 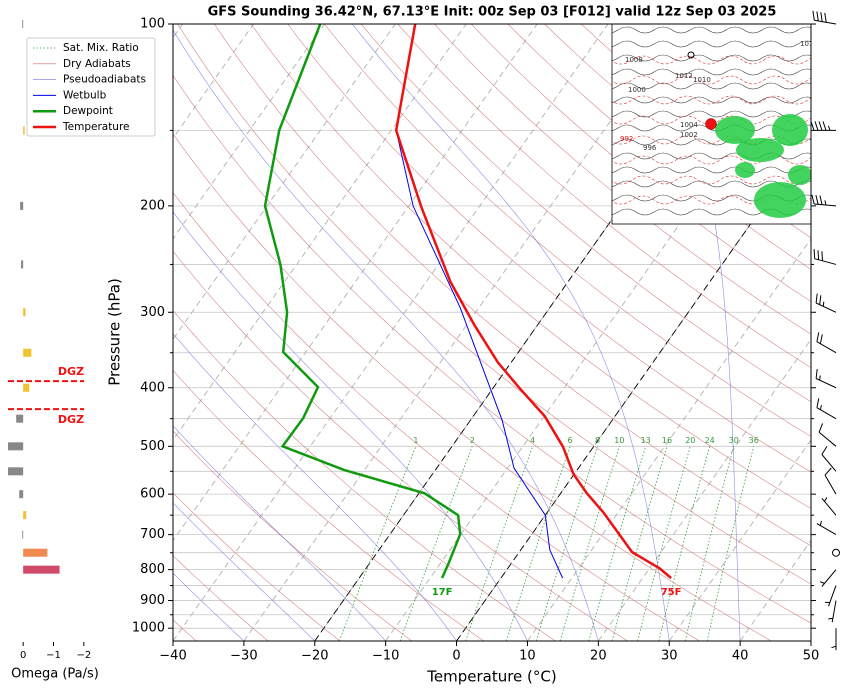 What do you see at coordinates (115, 332) in the screenshot?
I see `y-axis-label: Pressure (hPa)` at bounding box center [115, 332].